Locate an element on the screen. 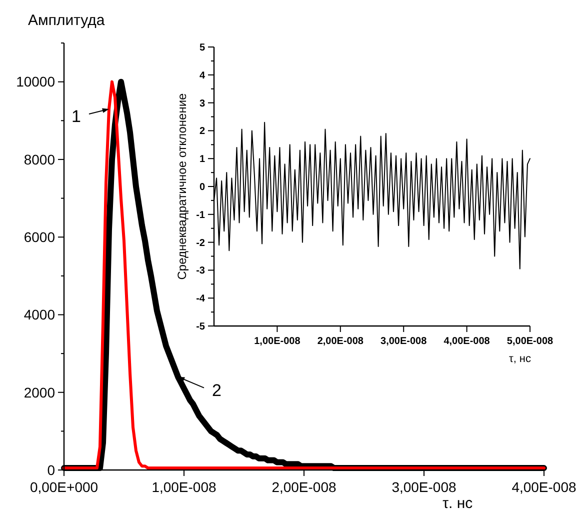 Image resolution: width=581 pixels, height=513 pixels. x-axis-title: τ. нс is located at coordinates (458, 503).